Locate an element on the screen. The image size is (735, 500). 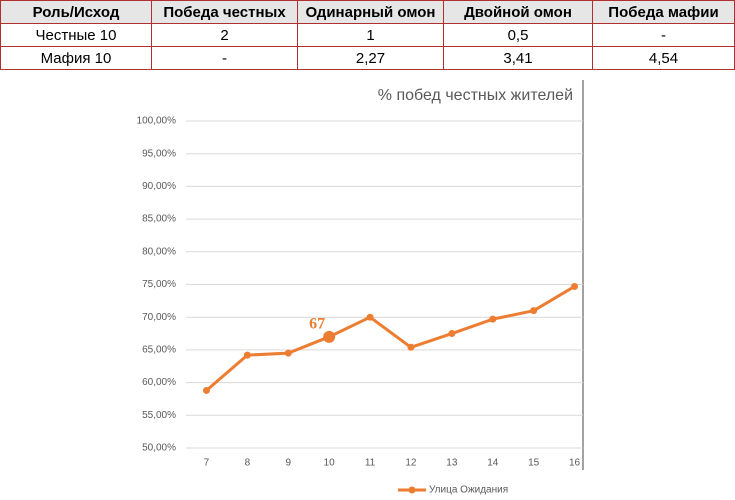
x-tick-label: 8 is located at coordinates (248, 463).